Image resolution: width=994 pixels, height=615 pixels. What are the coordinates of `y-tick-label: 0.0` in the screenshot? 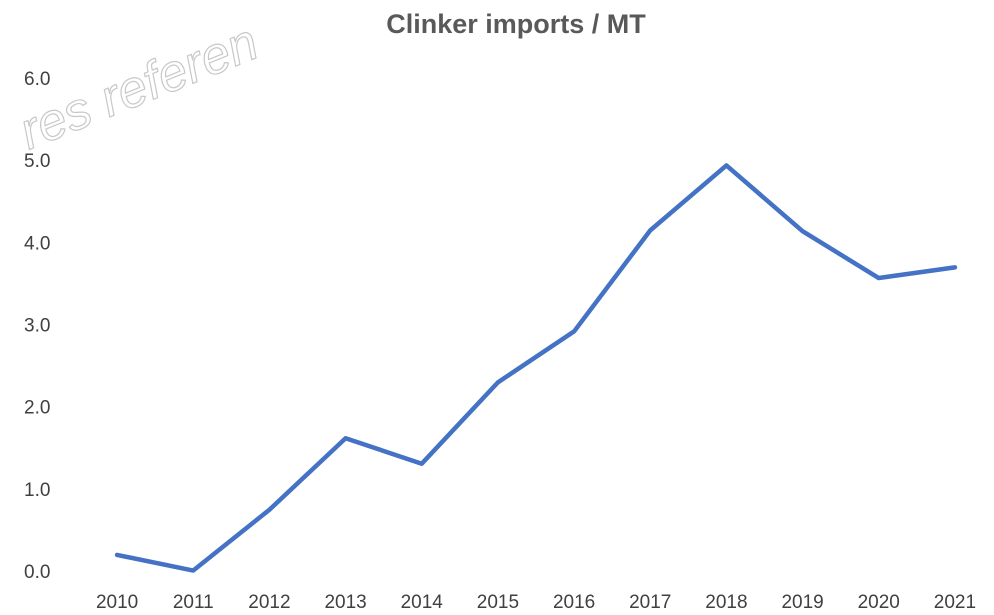 It's located at (37, 572).